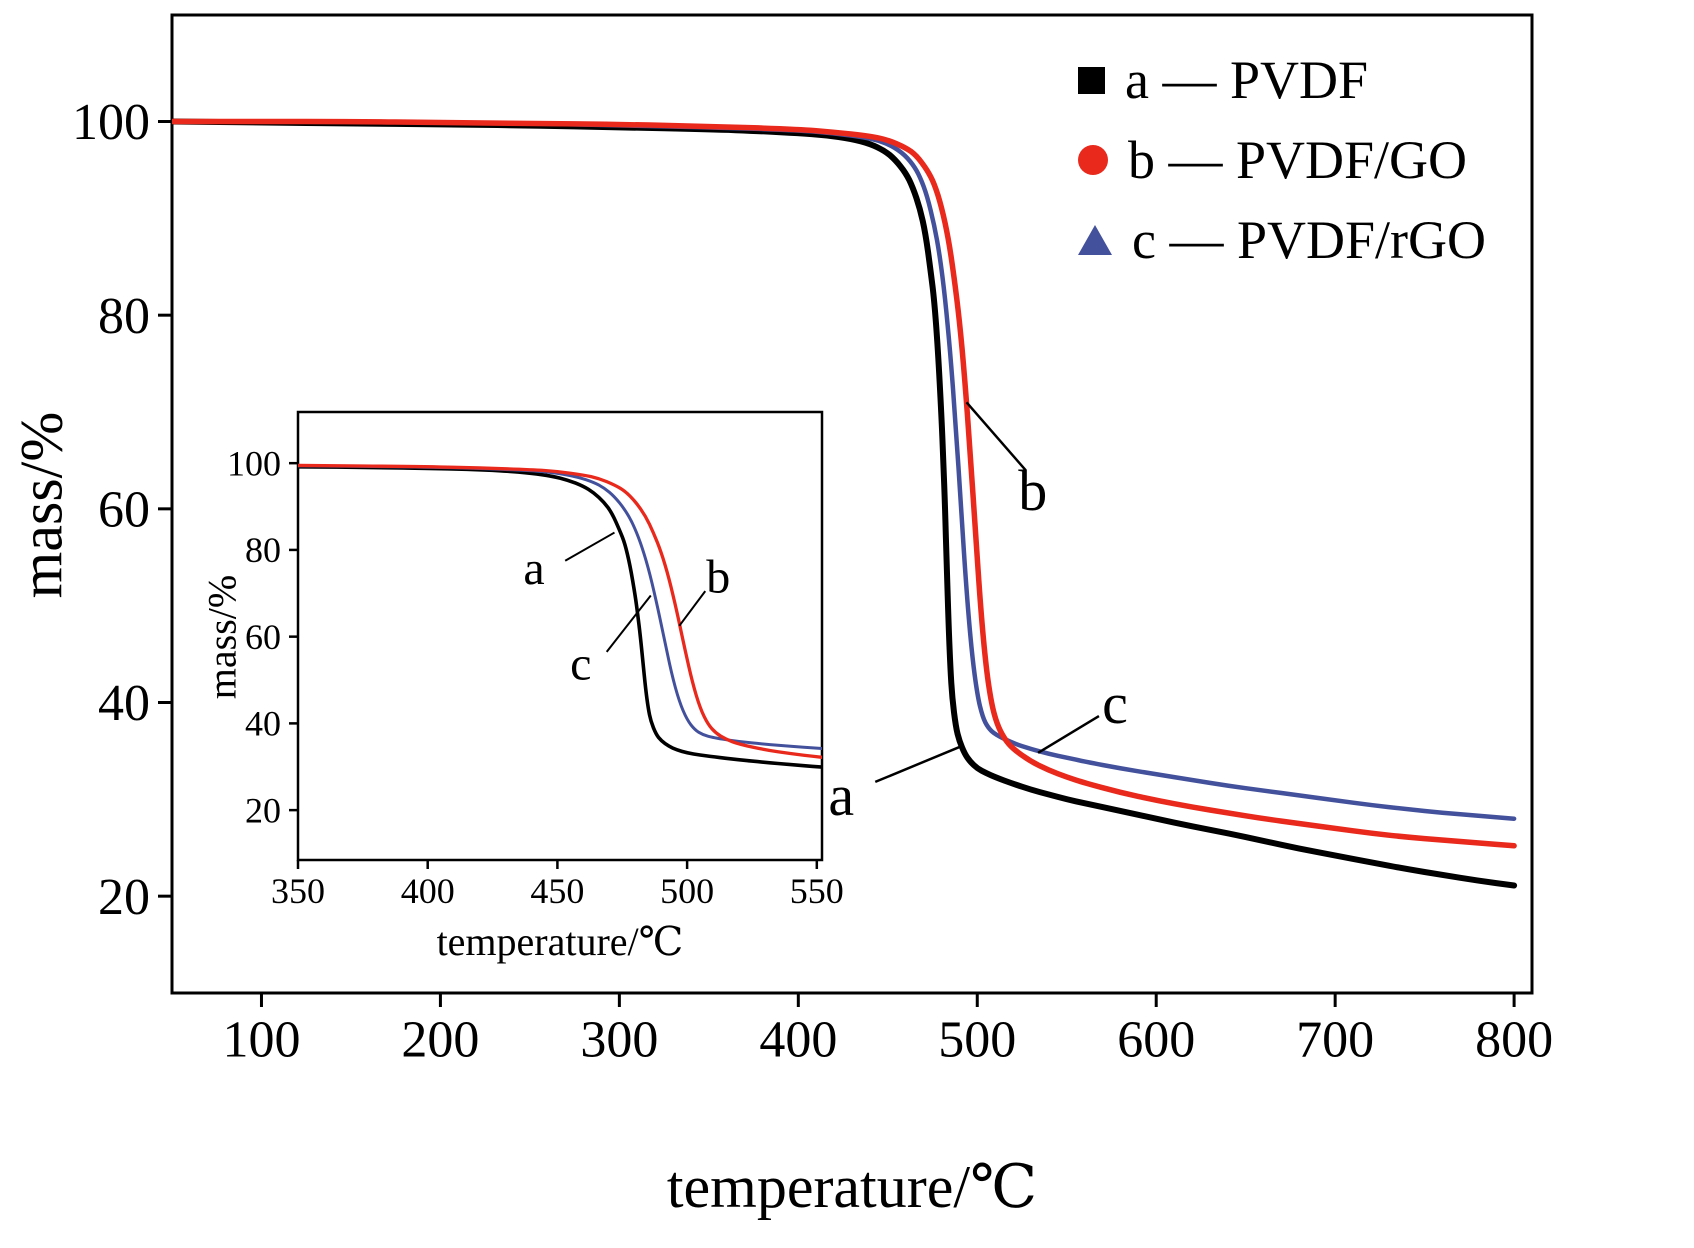  What do you see at coordinates (263, 637) in the screenshot?
I see `inset-y-tick-label: 60` at bounding box center [263, 637].